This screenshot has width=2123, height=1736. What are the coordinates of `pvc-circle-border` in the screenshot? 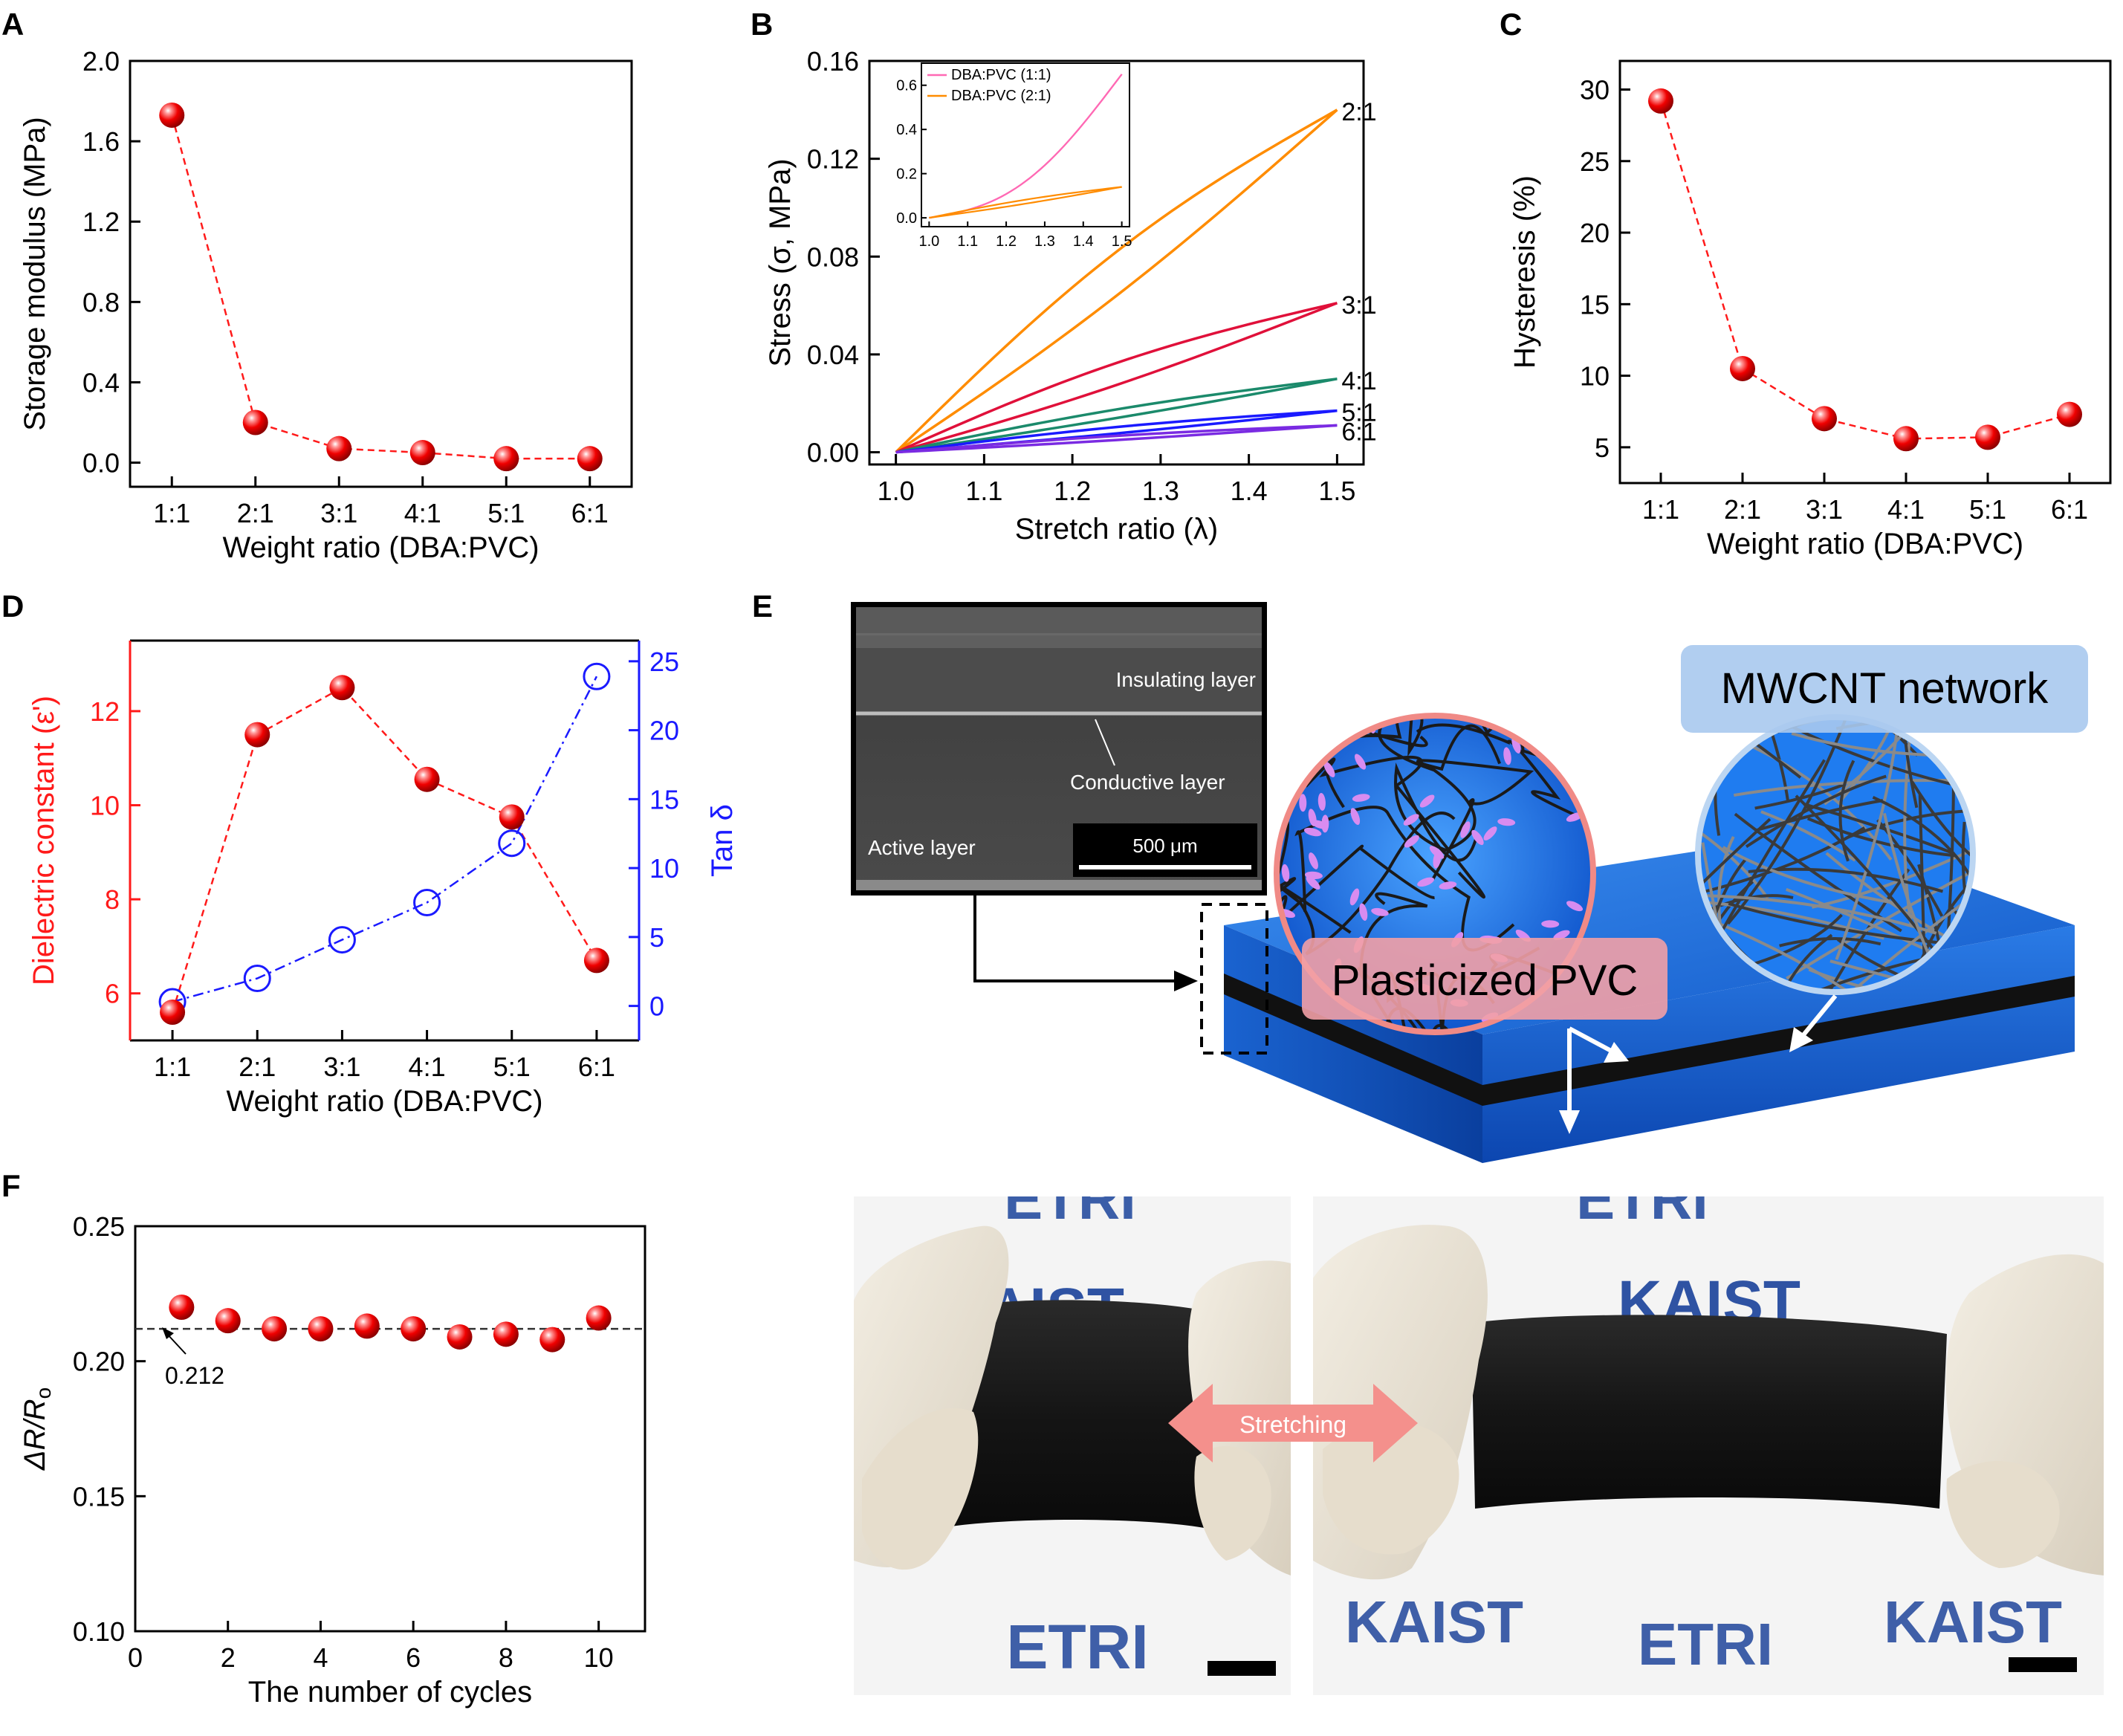 It's located at (1435, 874).